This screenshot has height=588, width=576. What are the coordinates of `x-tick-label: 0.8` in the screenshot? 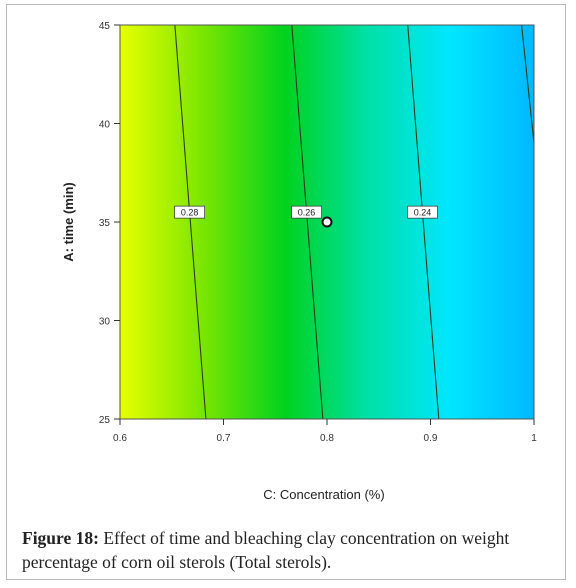 It's located at (327, 438).